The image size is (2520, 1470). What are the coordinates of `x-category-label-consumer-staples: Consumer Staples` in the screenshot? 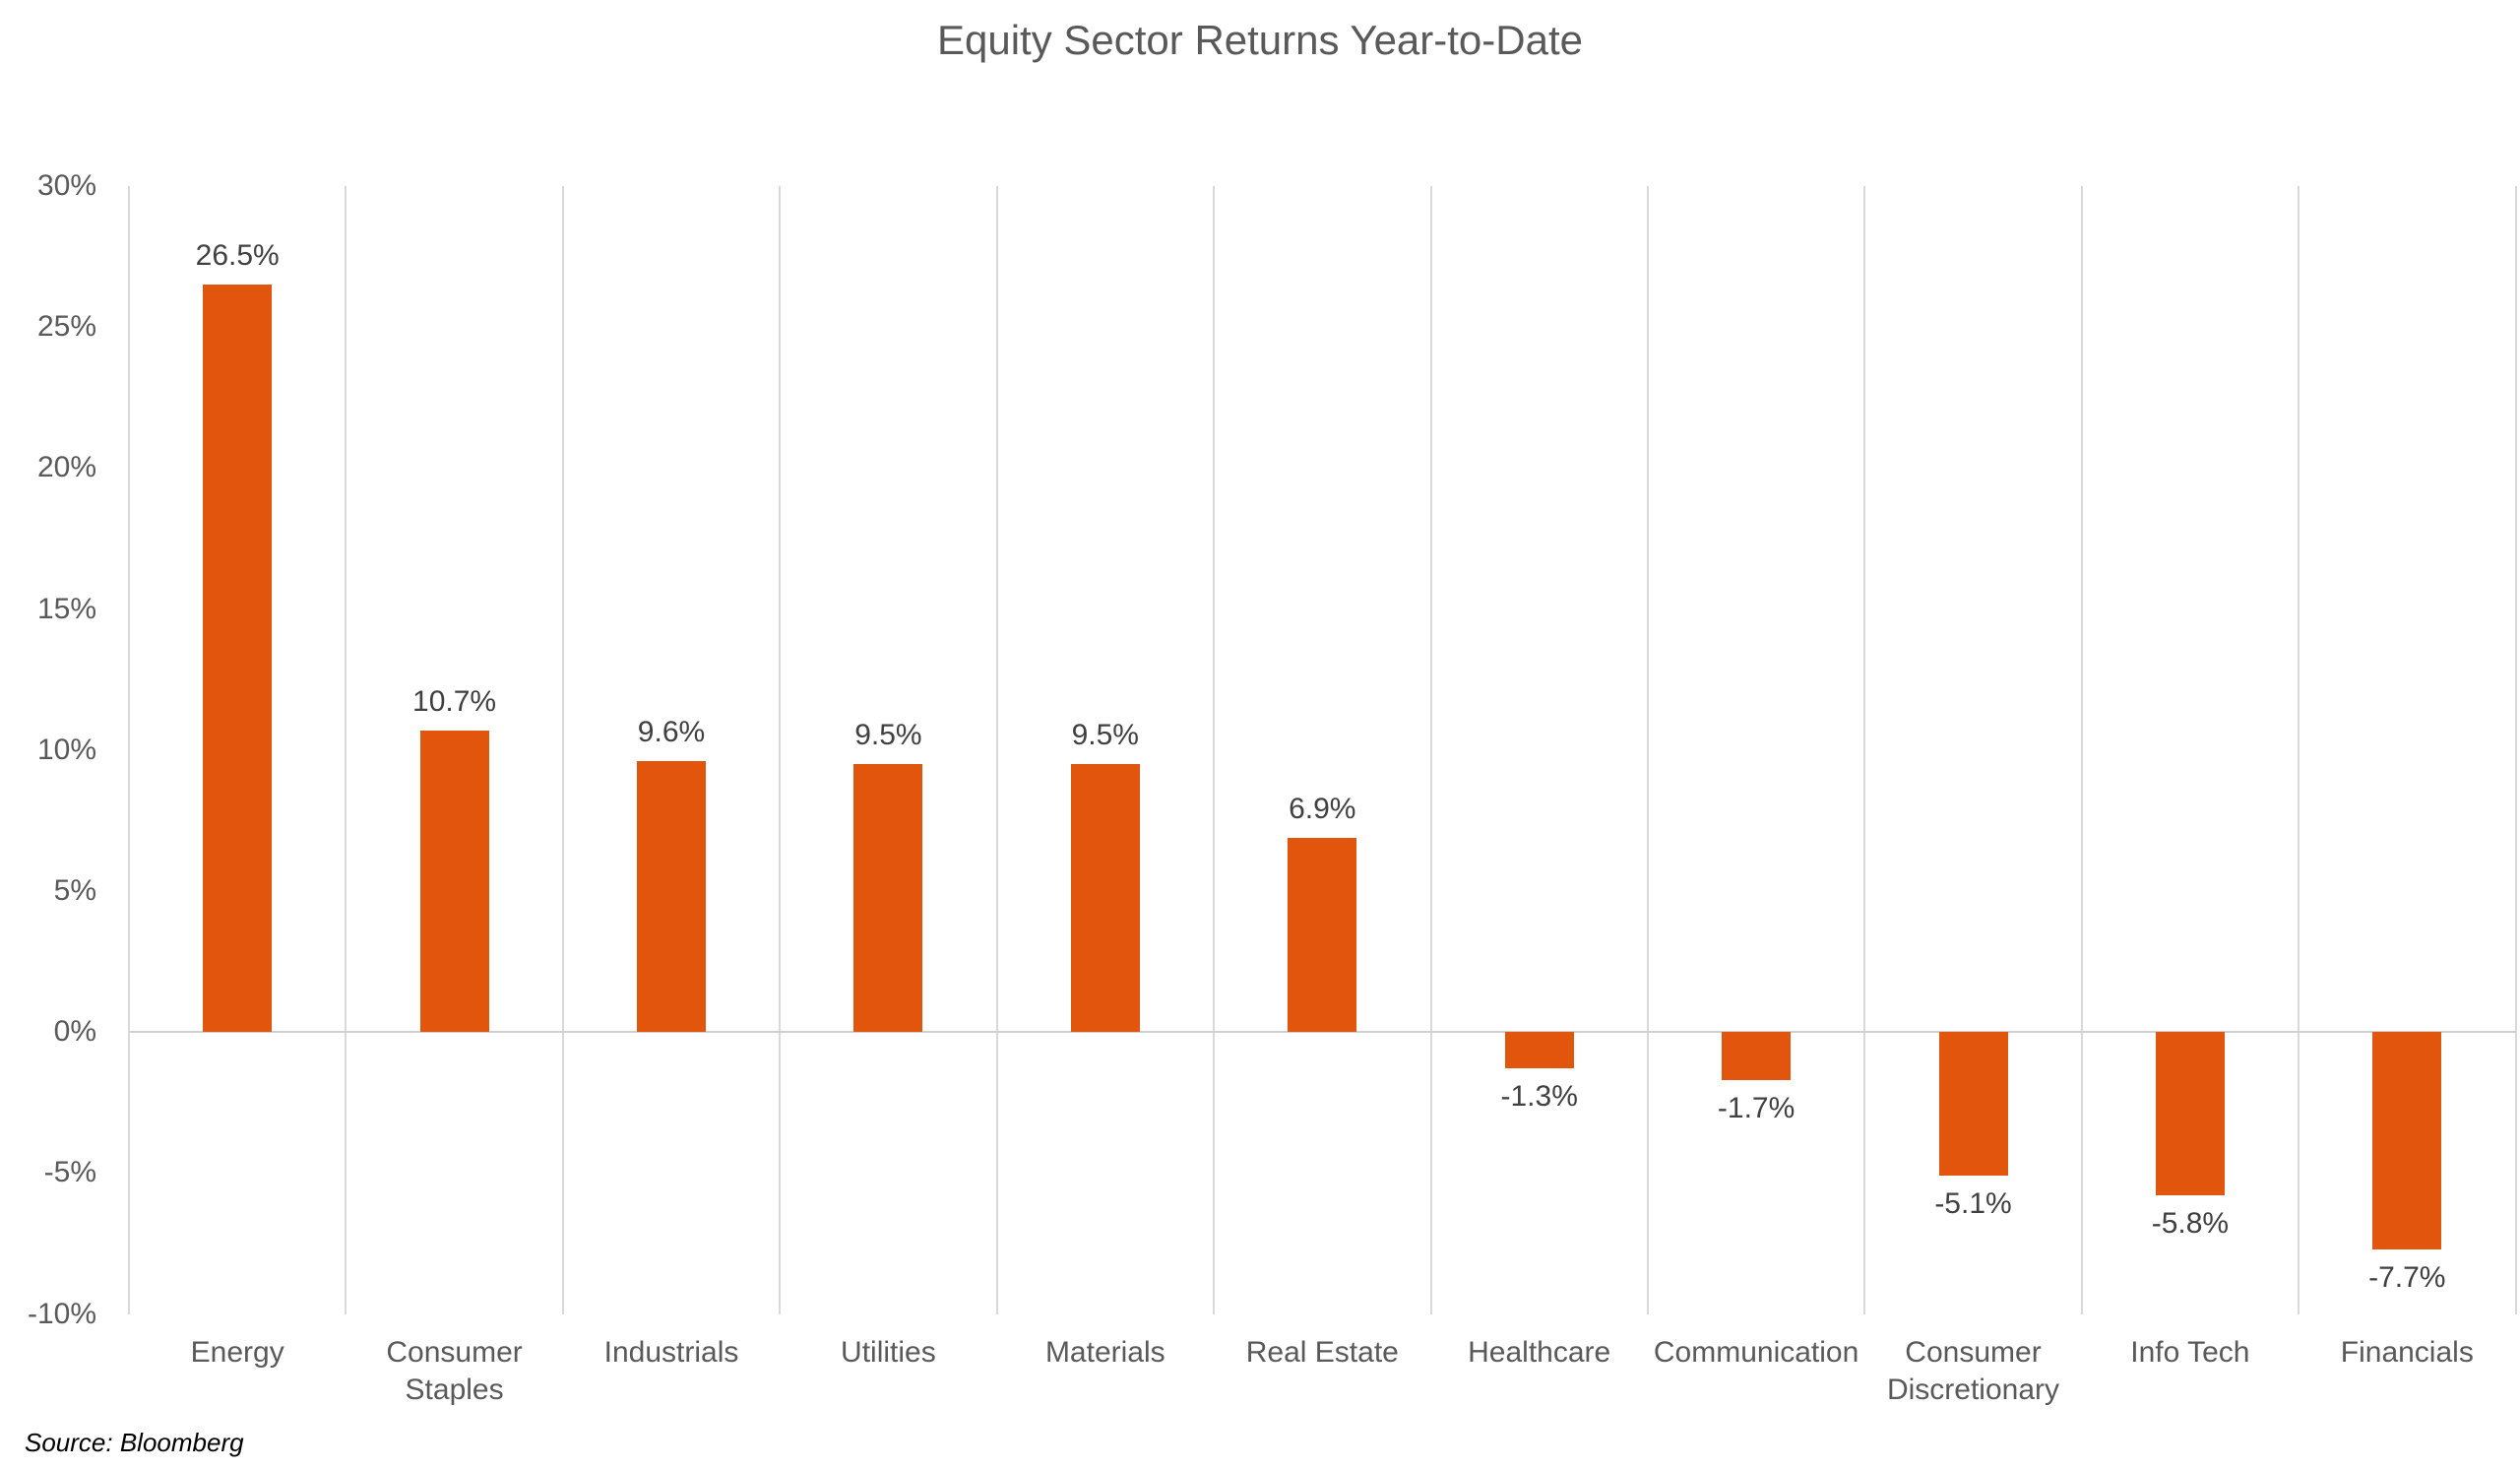 It's located at (455, 1371).